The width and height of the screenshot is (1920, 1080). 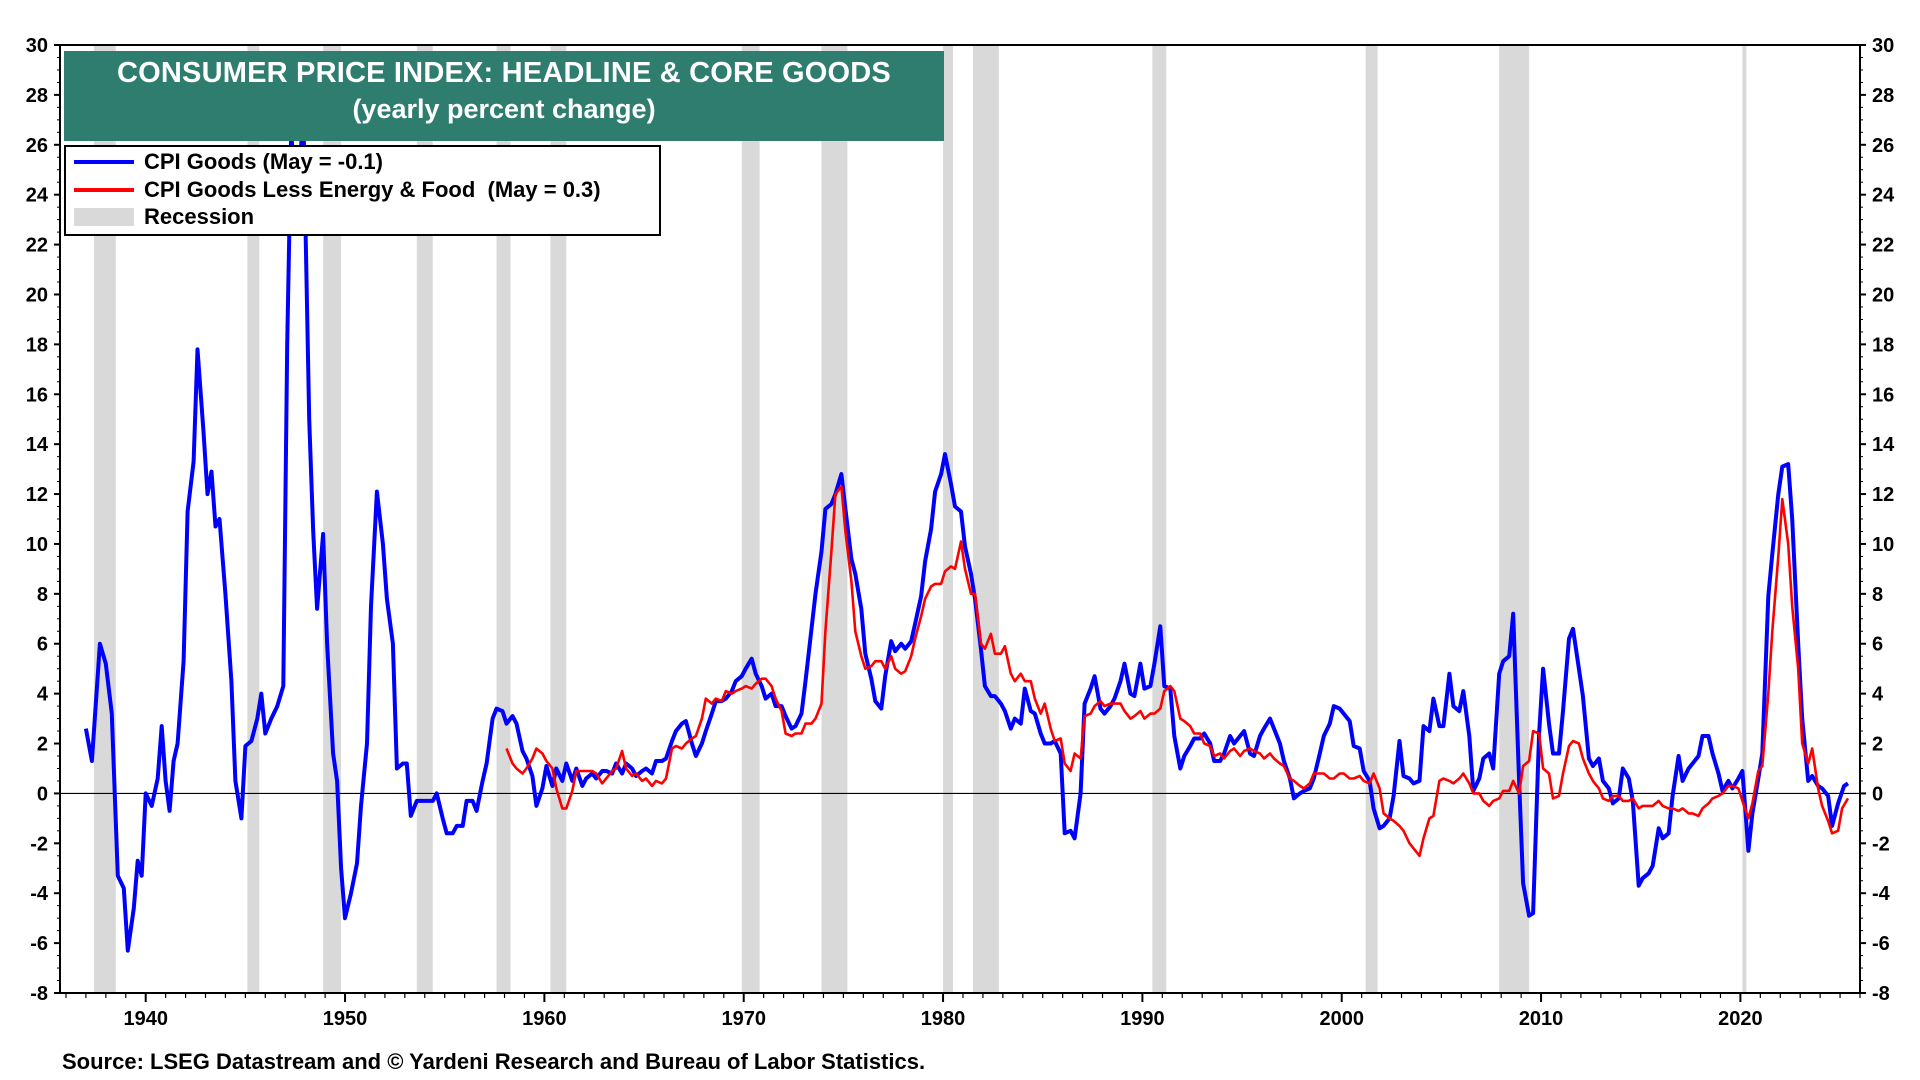 What do you see at coordinates (104, 217) in the screenshot?
I see `legend-swatch-recession` at bounding box center [104, 217].